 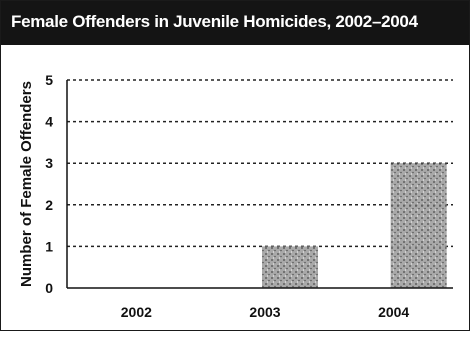 What do you see at coordinates (49, 122) in the screenshot?
I see `y-tick-label: 4` at bounding box center [49, 122].